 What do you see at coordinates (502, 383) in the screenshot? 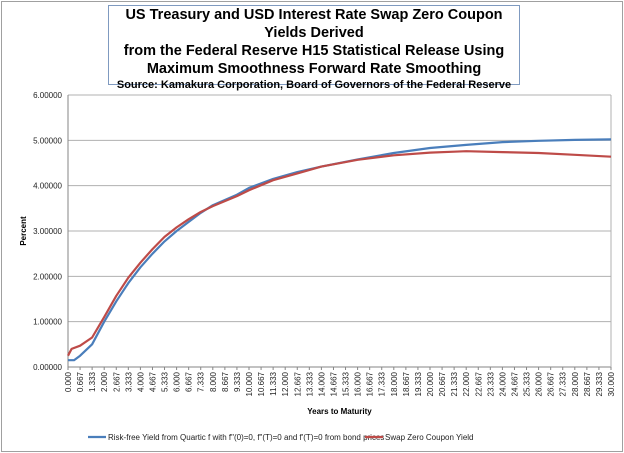
I see `x-tick-label: 24.000` at bounding box center [502, 383].